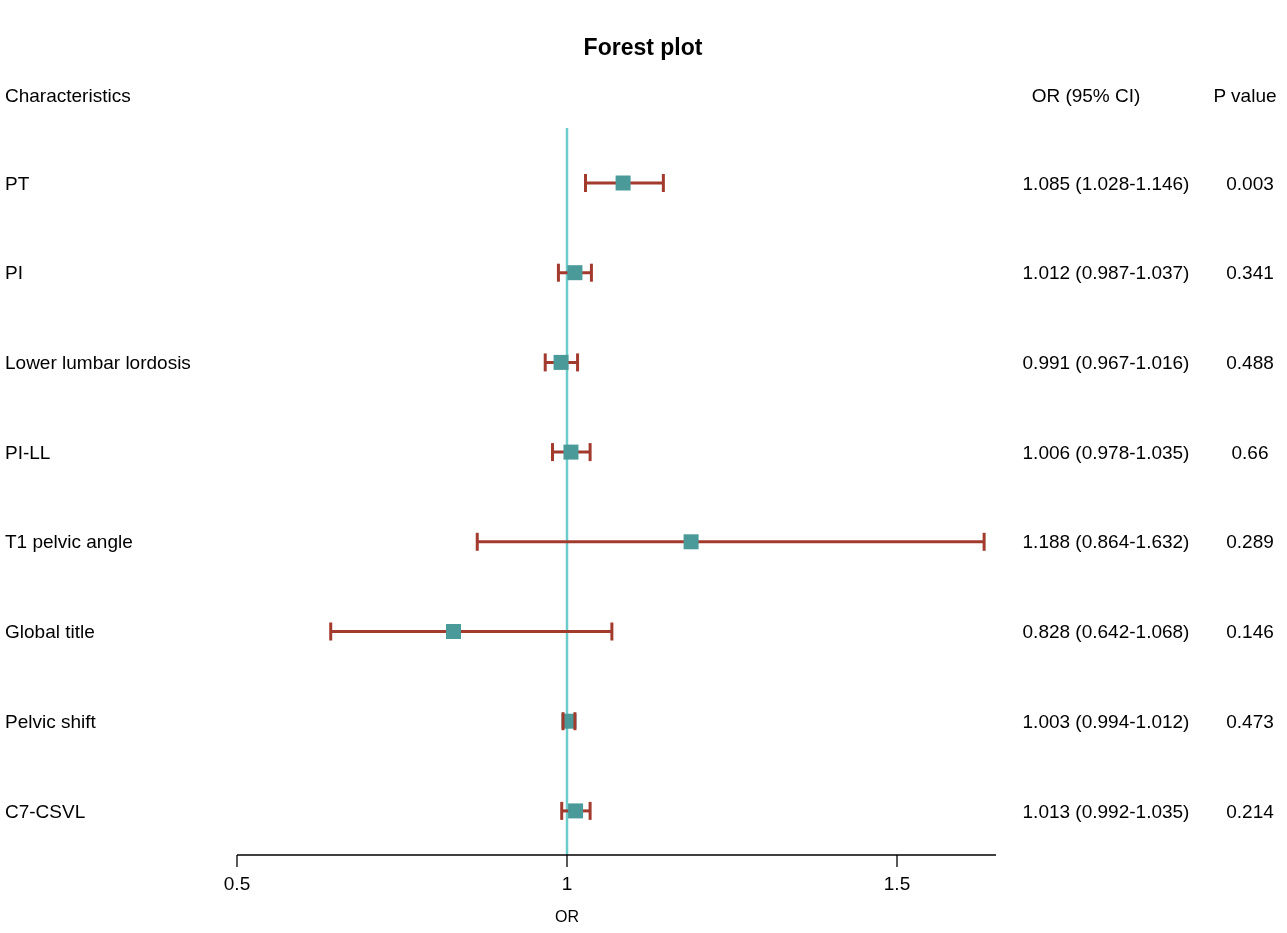  What do you see at coordinates (68, 95) in the screenshot?
I see `y-axis-title: Characteristics` at bounding box center [68, 95].